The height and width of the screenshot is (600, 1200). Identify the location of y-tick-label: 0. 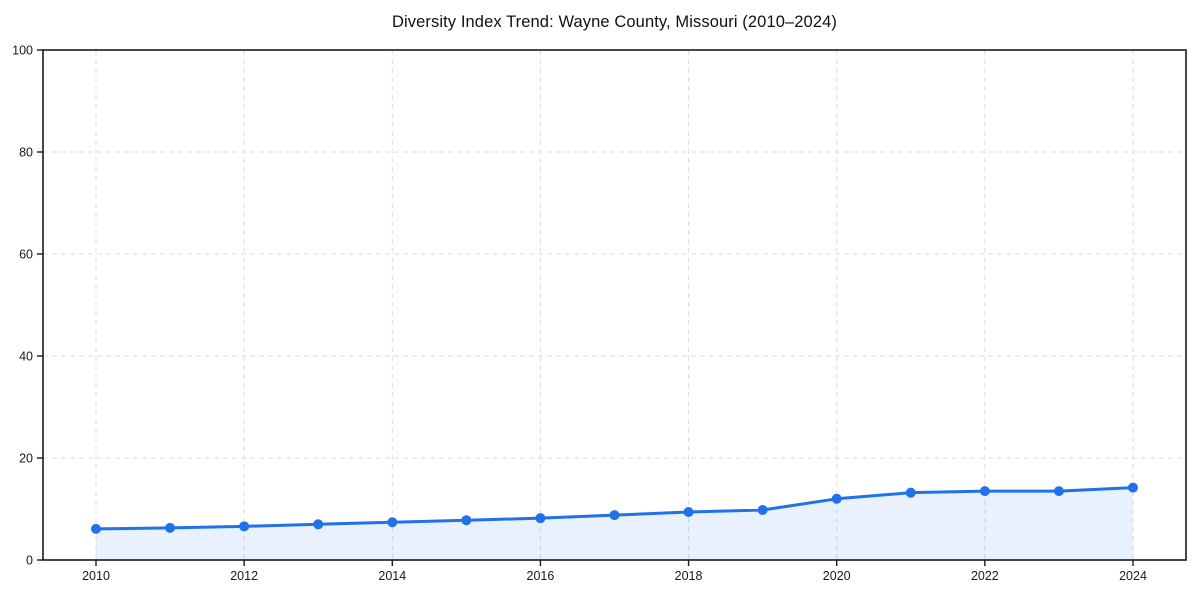
(29, 561).